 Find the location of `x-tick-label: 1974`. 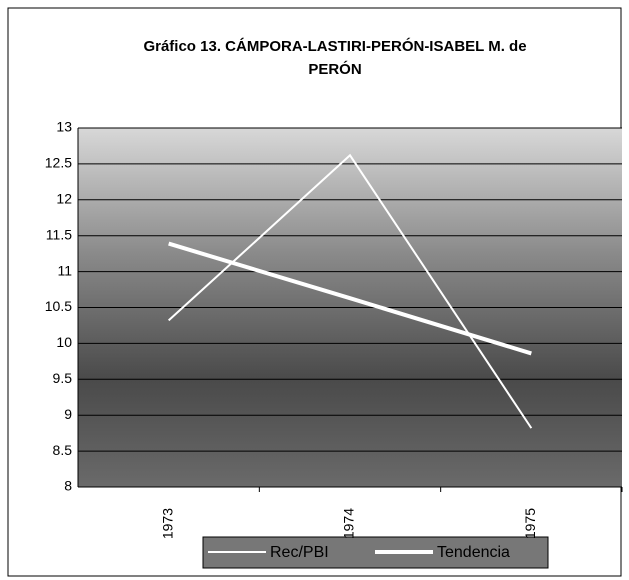

x-tick-label: 1974 is located at coordinates (349, 523).